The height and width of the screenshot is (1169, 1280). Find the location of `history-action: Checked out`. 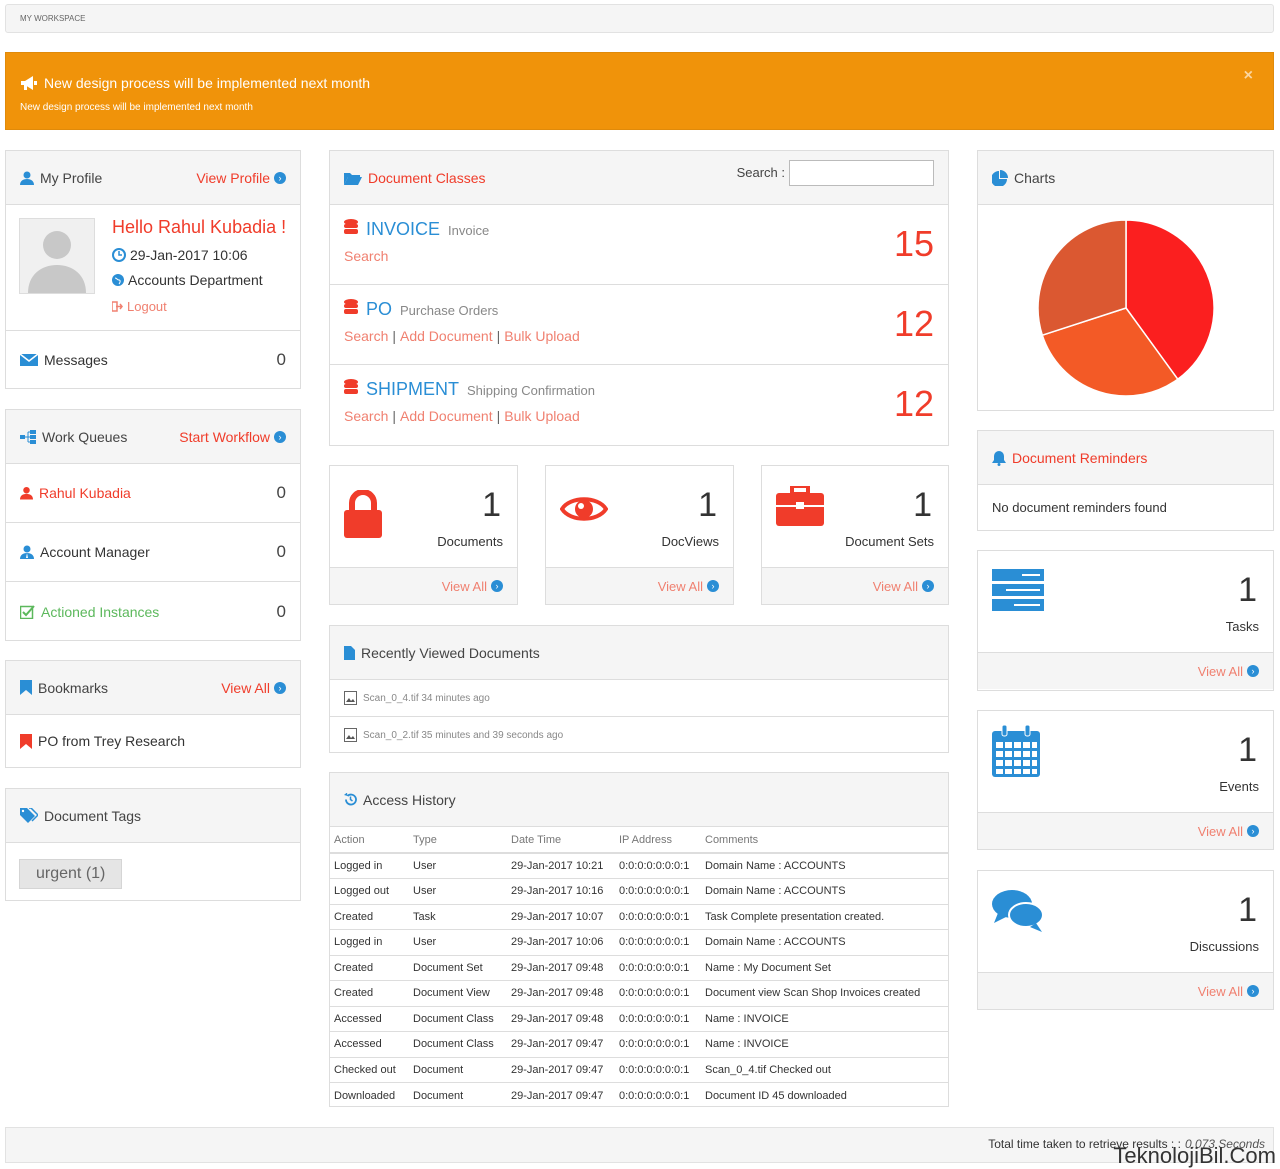

history-action: Checked out is located at coordinates (369, 1070).